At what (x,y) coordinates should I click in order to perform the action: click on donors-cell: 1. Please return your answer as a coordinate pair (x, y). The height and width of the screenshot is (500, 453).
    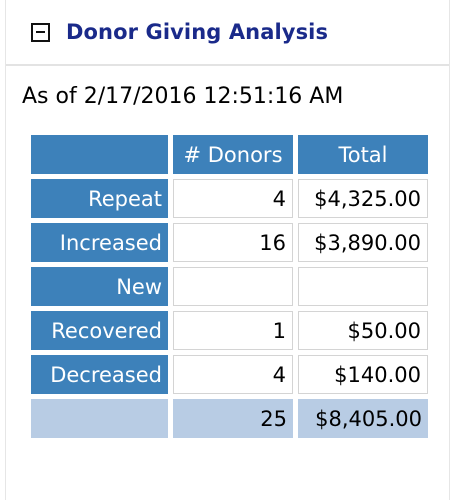
    Looking at the image, I should click on (233, 330).